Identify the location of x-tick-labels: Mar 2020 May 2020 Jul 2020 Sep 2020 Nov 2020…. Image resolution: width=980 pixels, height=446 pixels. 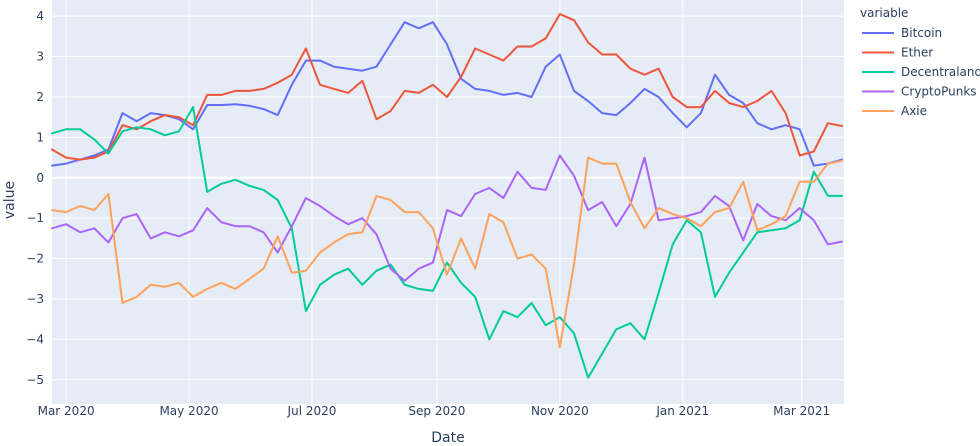
(434, 411).